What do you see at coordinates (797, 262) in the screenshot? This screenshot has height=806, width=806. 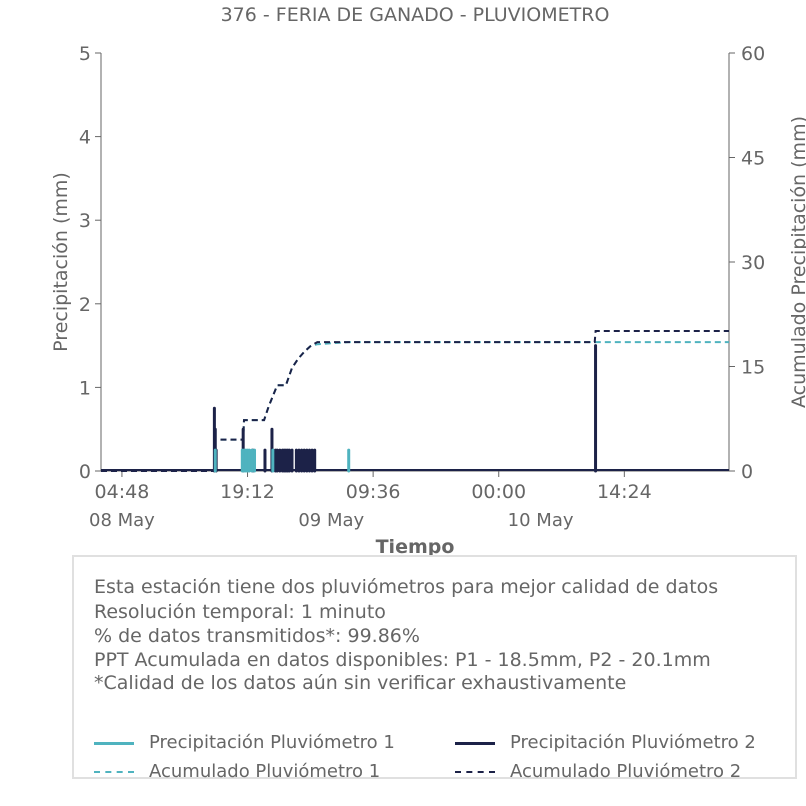 I see `y-axis-label-right: Acumulado Precipitación (mm)` at bounding box center [797, 262].